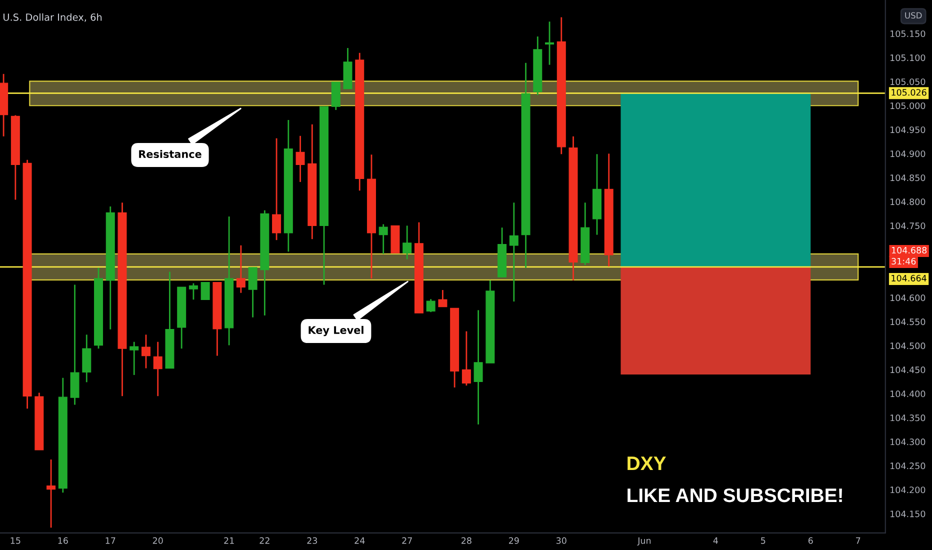  Describe the element at coordinates (908, 346) in the screenshot. I see `y-tick-label: 104.500` at that location.